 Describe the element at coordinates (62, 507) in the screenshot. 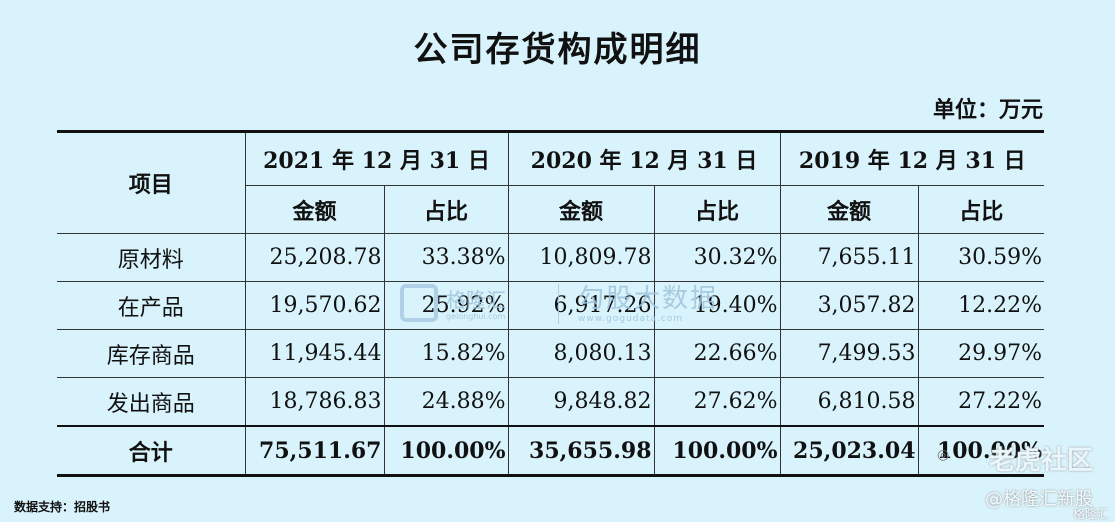

I see `source-note: 数据支持：招股书` at that location.